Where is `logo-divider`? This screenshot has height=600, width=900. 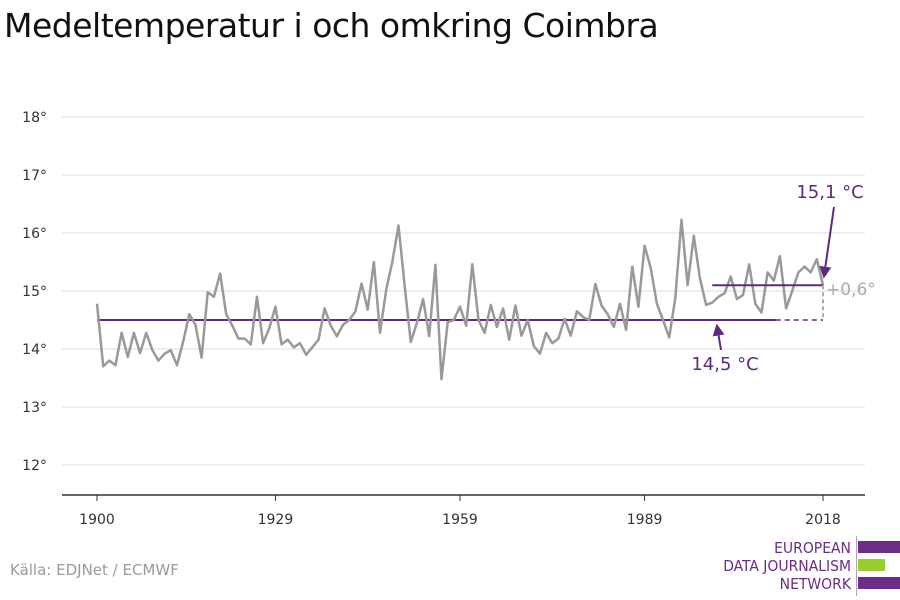
logo-divider is located at coordinates (856, 566).